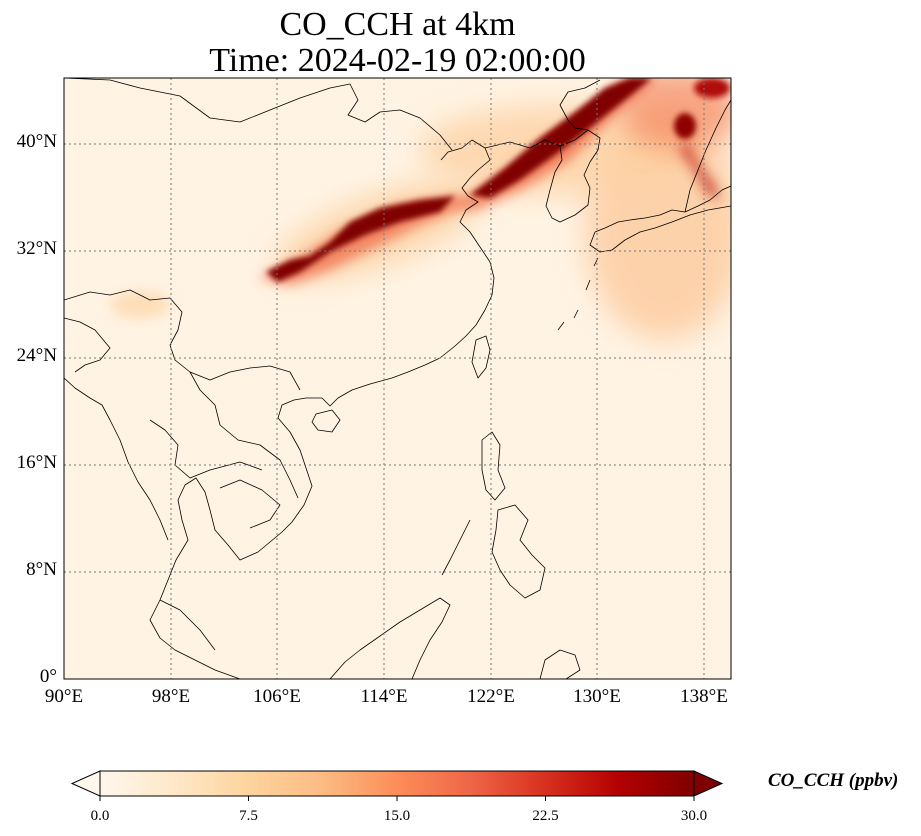 The image size is (921, 836). What do you see at coordinates (116, 459) in the screenshot?
I see `burma-coastline` at bounding box center [116, 459].